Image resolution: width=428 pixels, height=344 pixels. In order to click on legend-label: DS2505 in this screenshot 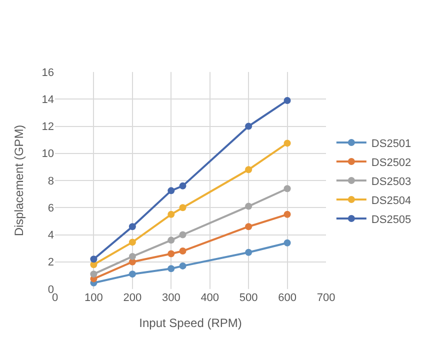, I will do `click(391, 220)`.